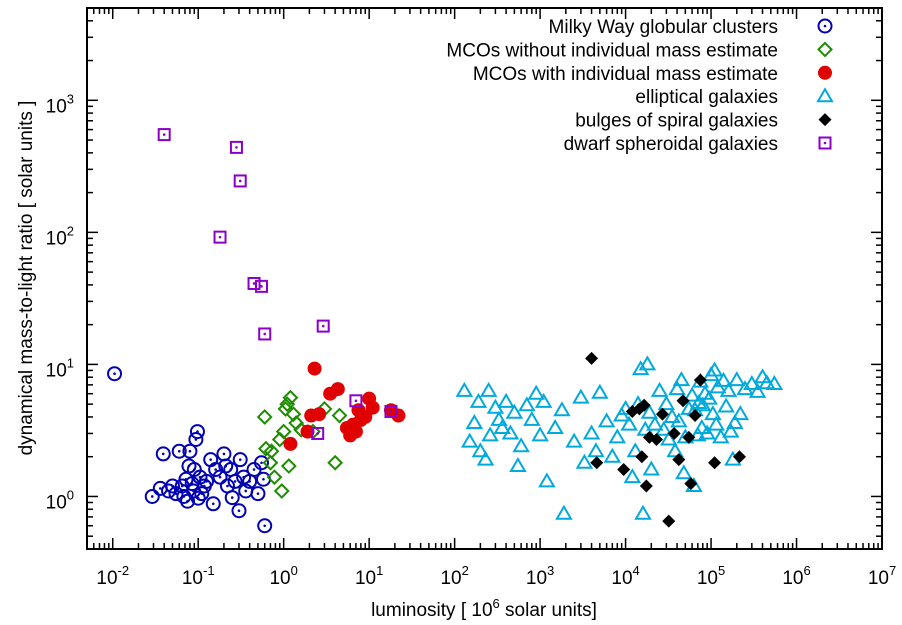 Image resolution: width=902 pixels, height=625 pixels. What do you see at coordinates (112, 576) in the screenshot?
I see `x-tick-label: 10⁻²` at bounding box center [112, 576].